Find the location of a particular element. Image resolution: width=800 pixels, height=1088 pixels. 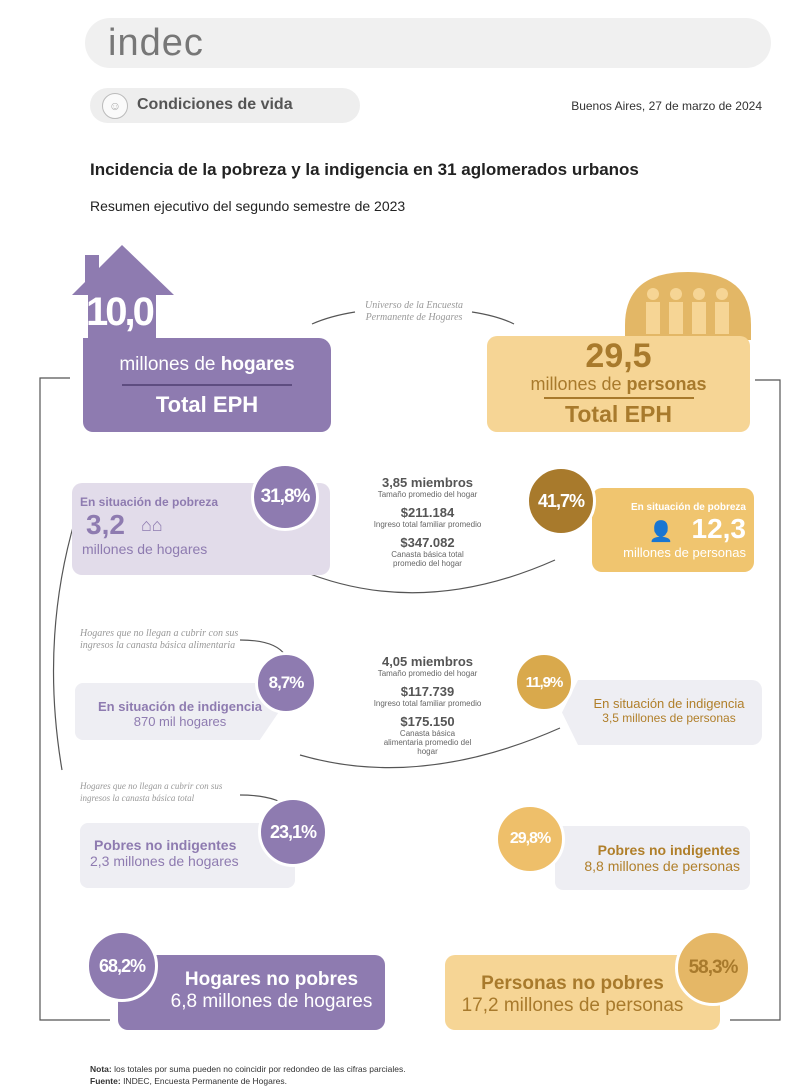

section-title: Condiciones de vida is located at coordinates (215, 104).